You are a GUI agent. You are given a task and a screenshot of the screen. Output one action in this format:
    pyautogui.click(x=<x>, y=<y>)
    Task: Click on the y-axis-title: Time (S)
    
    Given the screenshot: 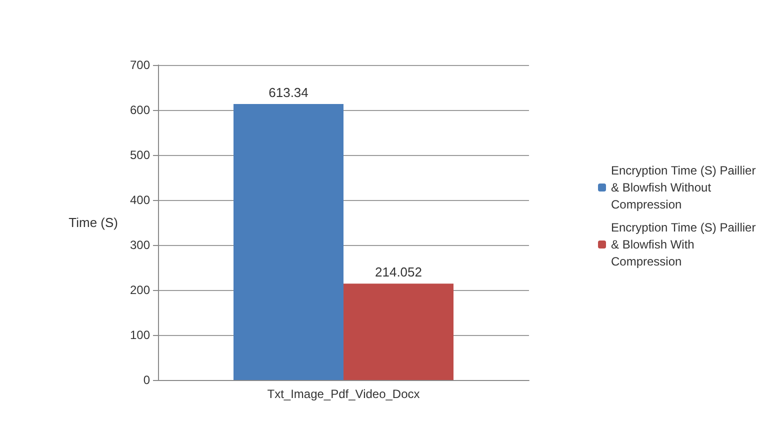 What is the action you would take?
    pyautogui.click(x=93, y=222)
    